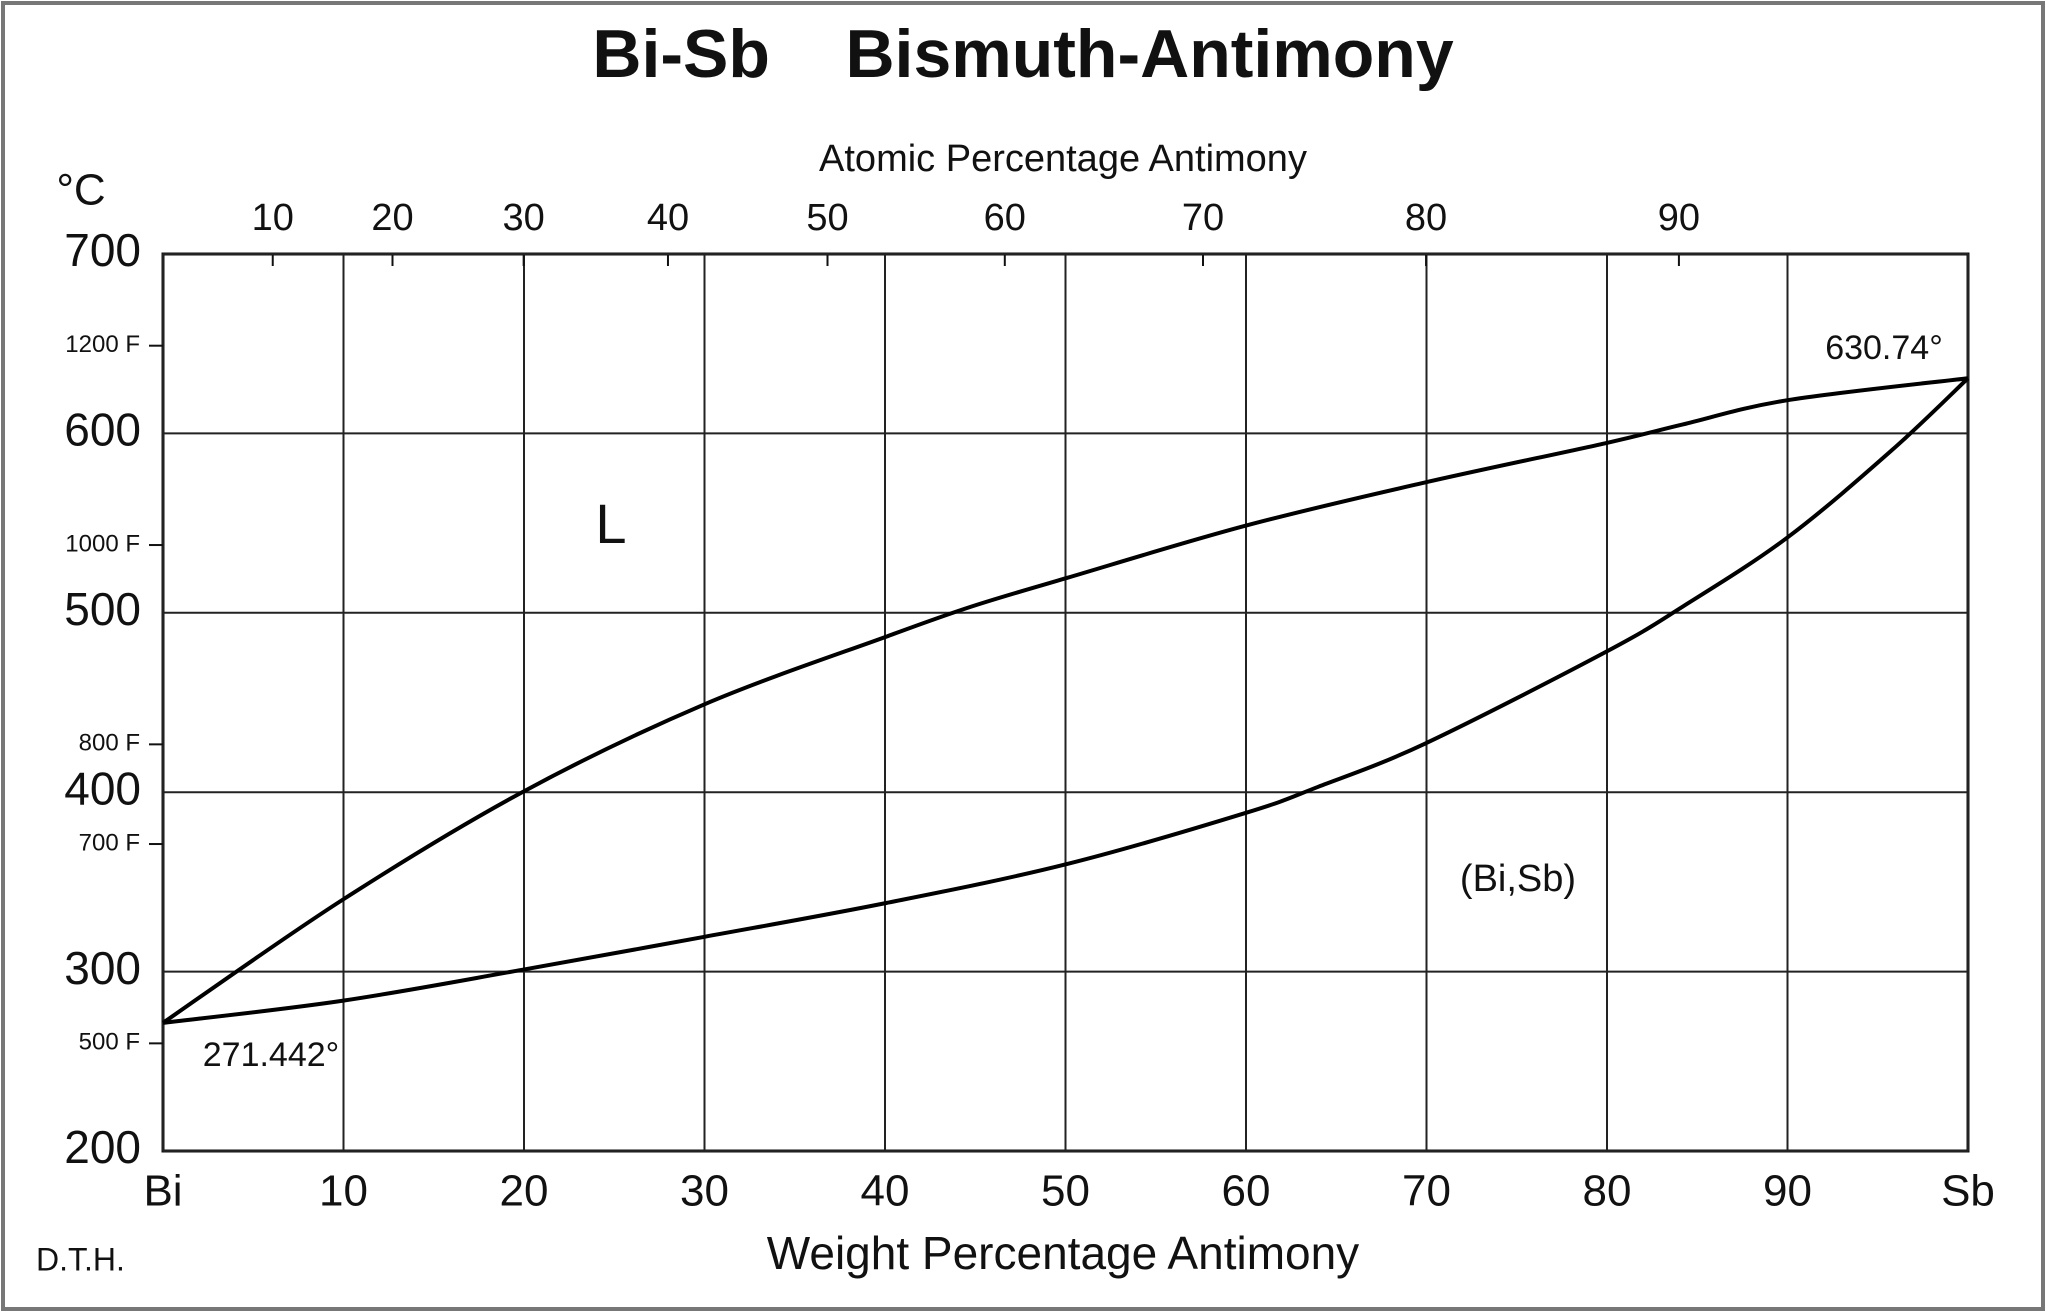 The width and height of the screenshot is (2046, 1314). What do you see at coordinates (1518, 879) in the screenshot?
I see `annotation: (Bi,Sb)` at bounding box center [1518, 879].